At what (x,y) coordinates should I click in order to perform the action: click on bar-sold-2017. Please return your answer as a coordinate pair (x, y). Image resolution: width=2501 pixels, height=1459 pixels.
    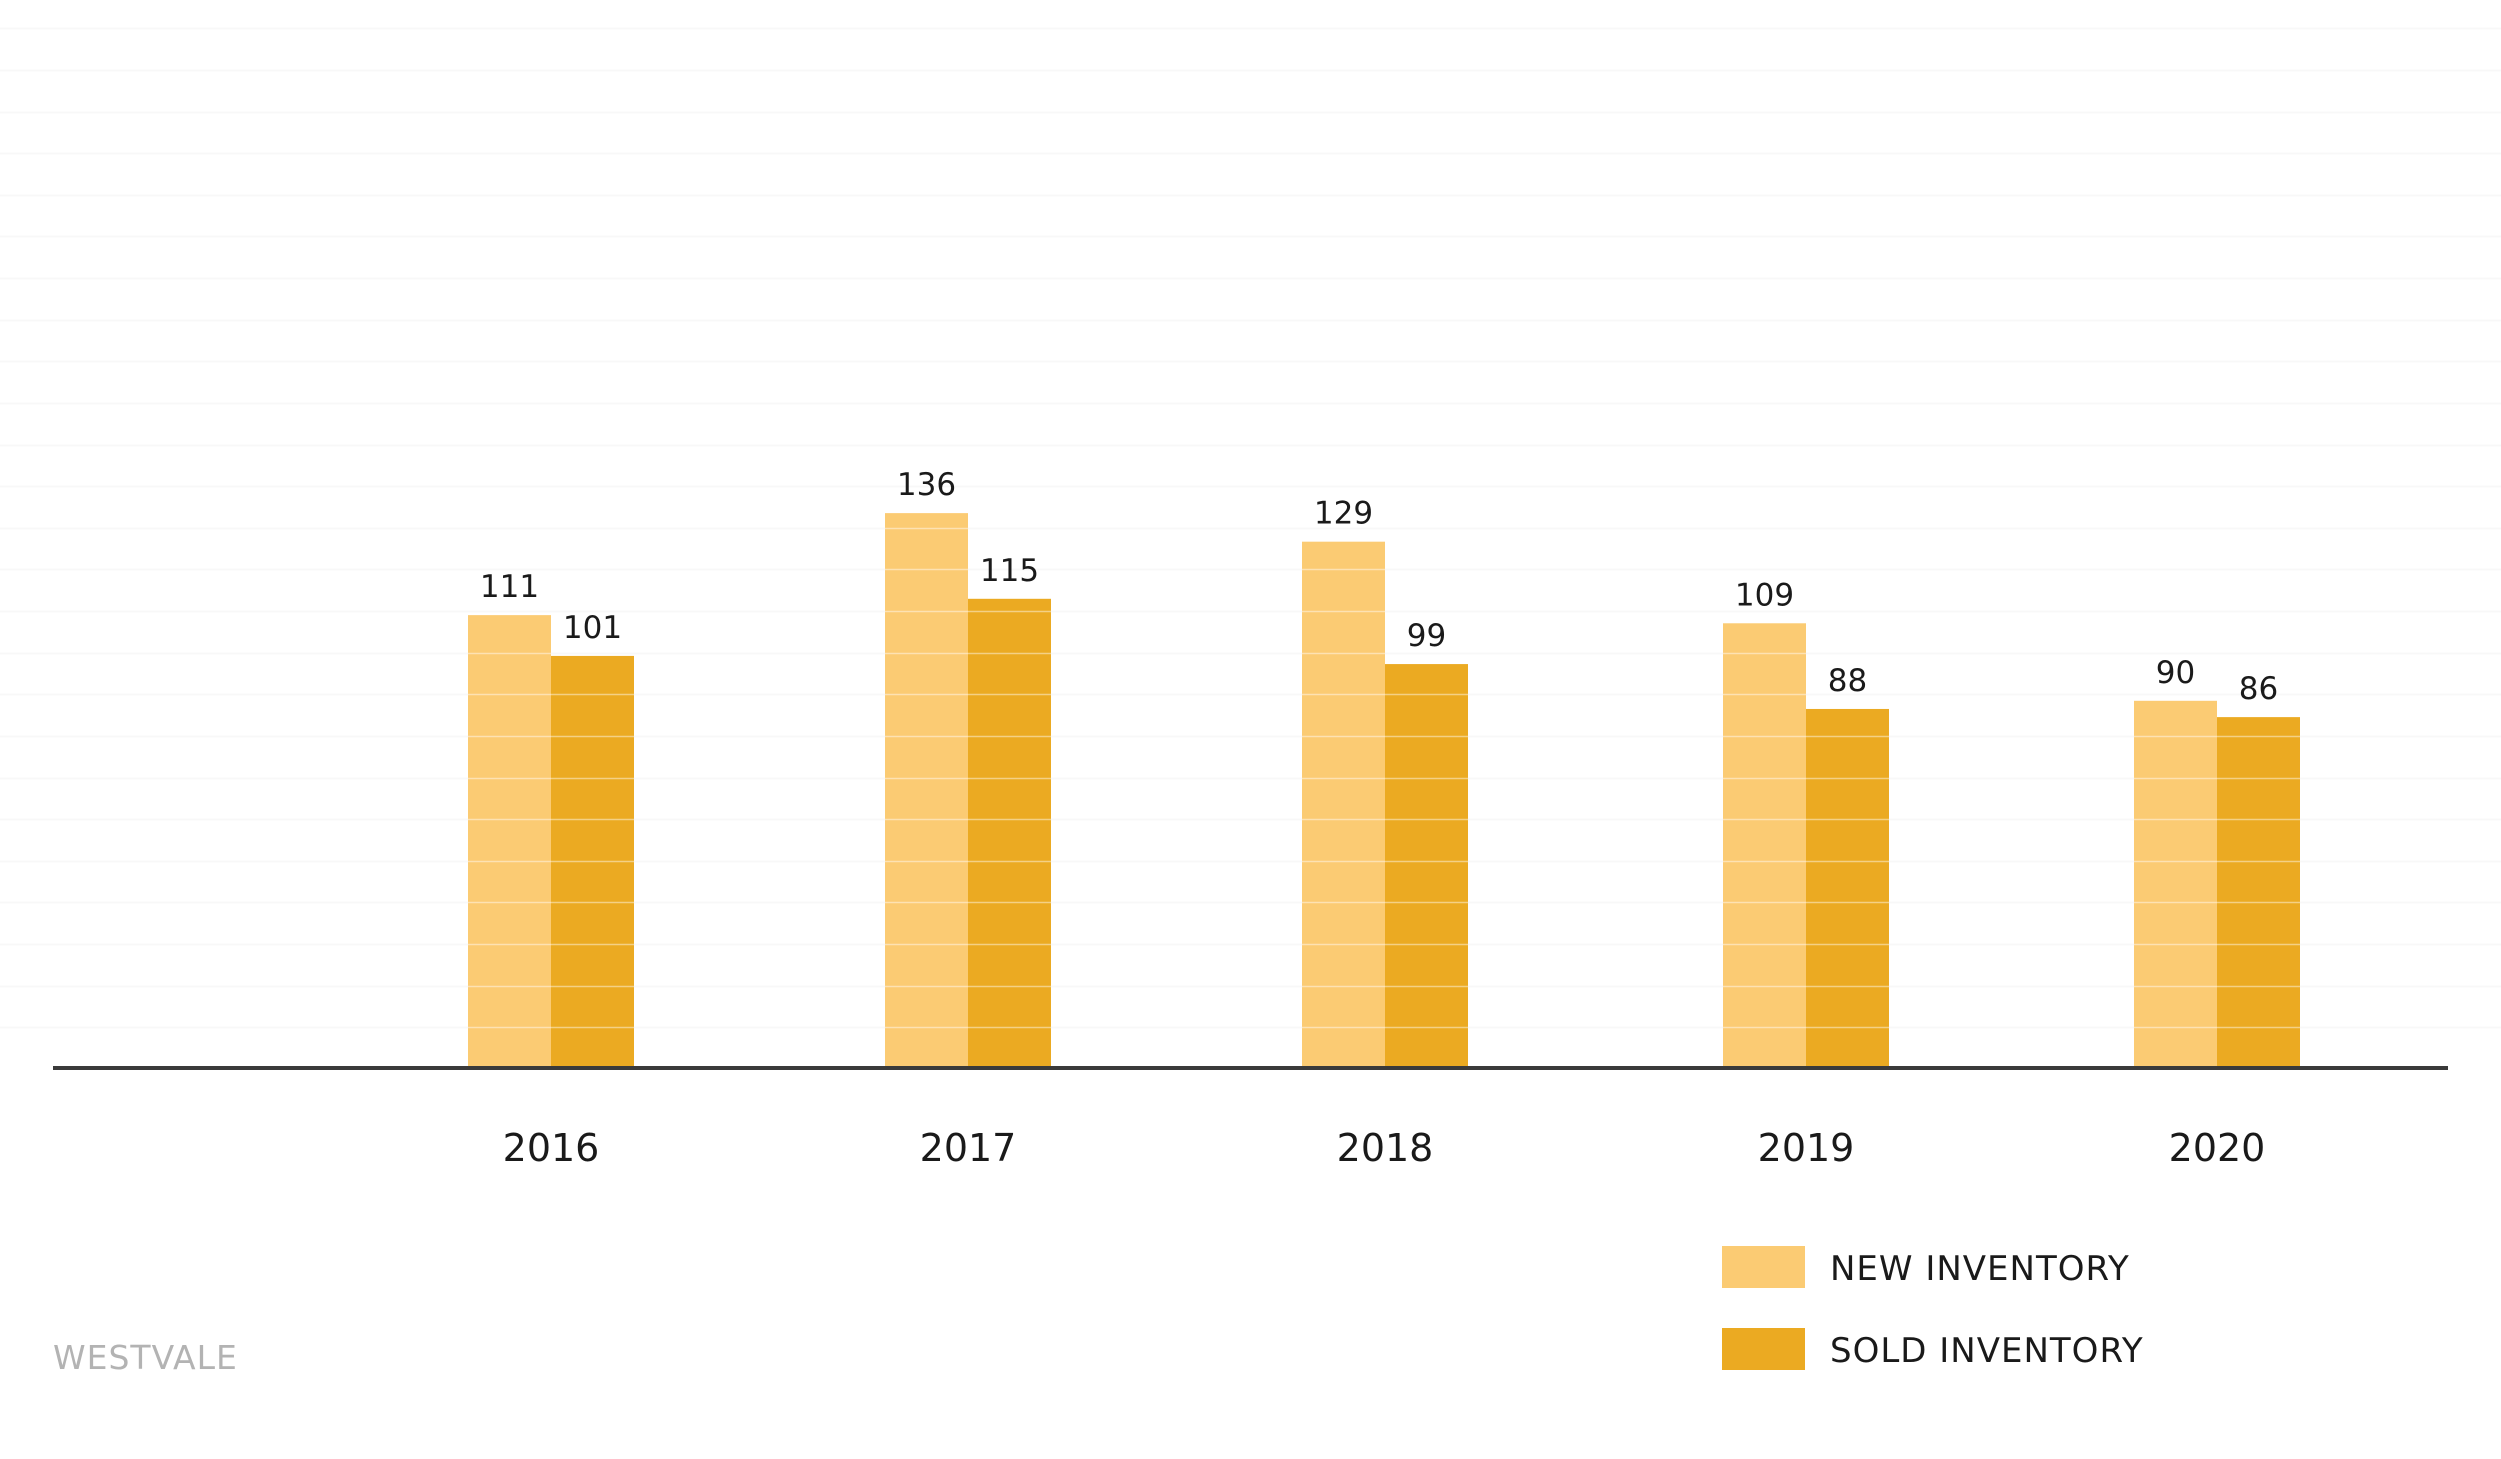
    Looking at the image, I should click on (1009, 833).